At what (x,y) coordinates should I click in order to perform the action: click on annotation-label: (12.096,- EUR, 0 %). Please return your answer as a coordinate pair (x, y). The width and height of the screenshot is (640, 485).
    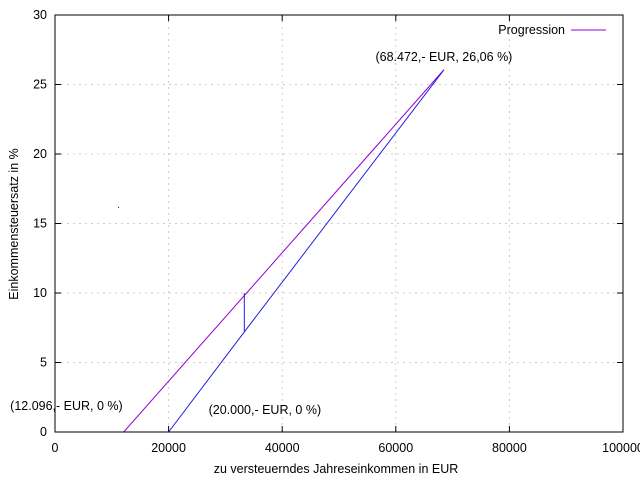
    Looking at the image, I should click on (66, 406).